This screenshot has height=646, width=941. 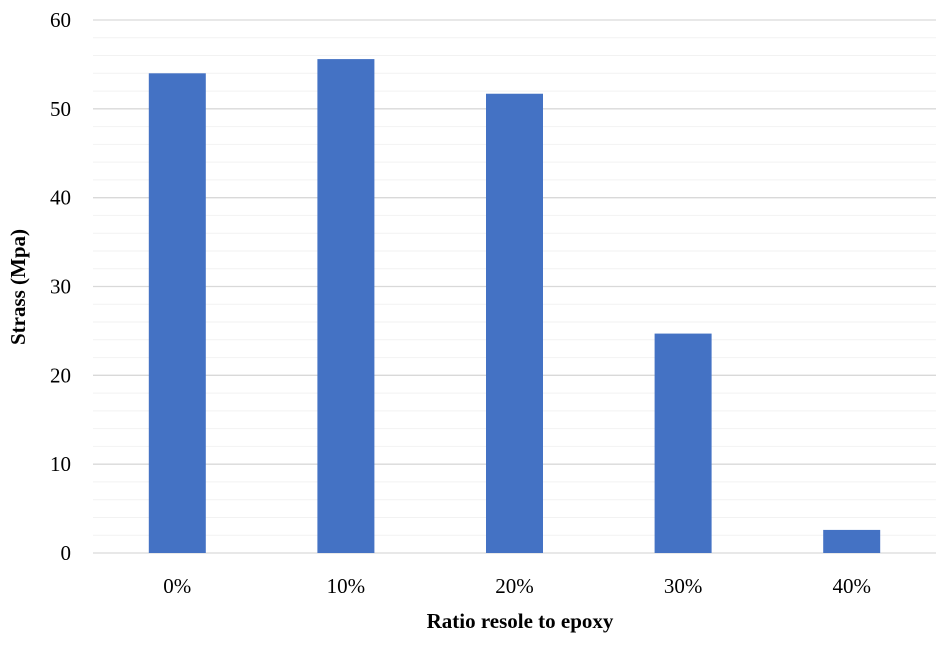 I want to click on y-tick-label: 0, so click(x=66, y=553).